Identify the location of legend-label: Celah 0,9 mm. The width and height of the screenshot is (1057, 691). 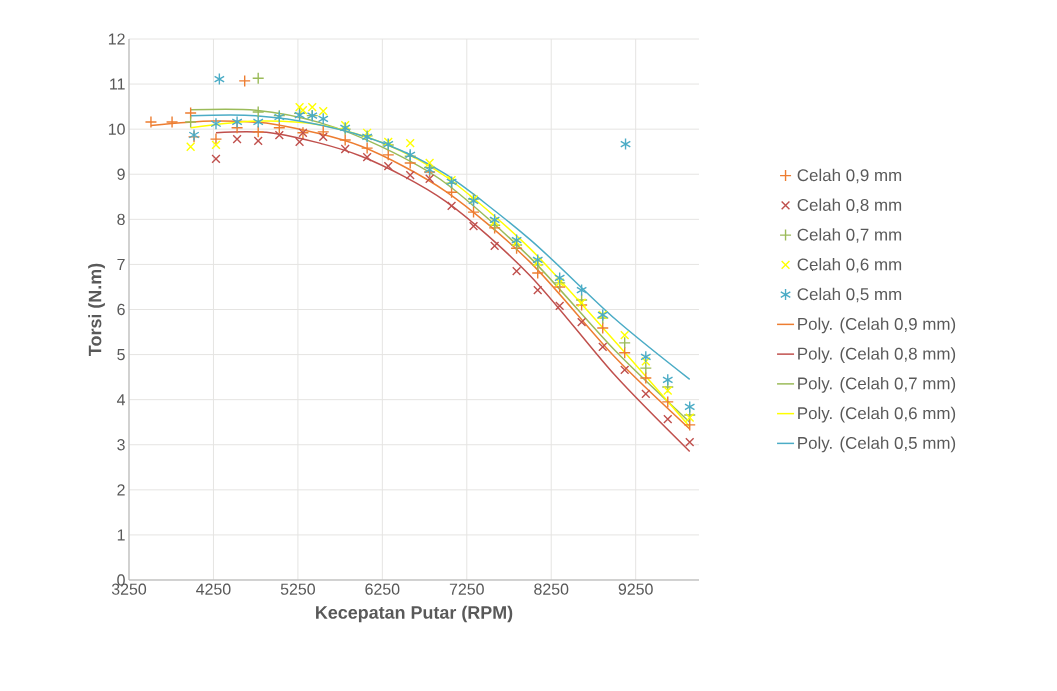
(849, 176).